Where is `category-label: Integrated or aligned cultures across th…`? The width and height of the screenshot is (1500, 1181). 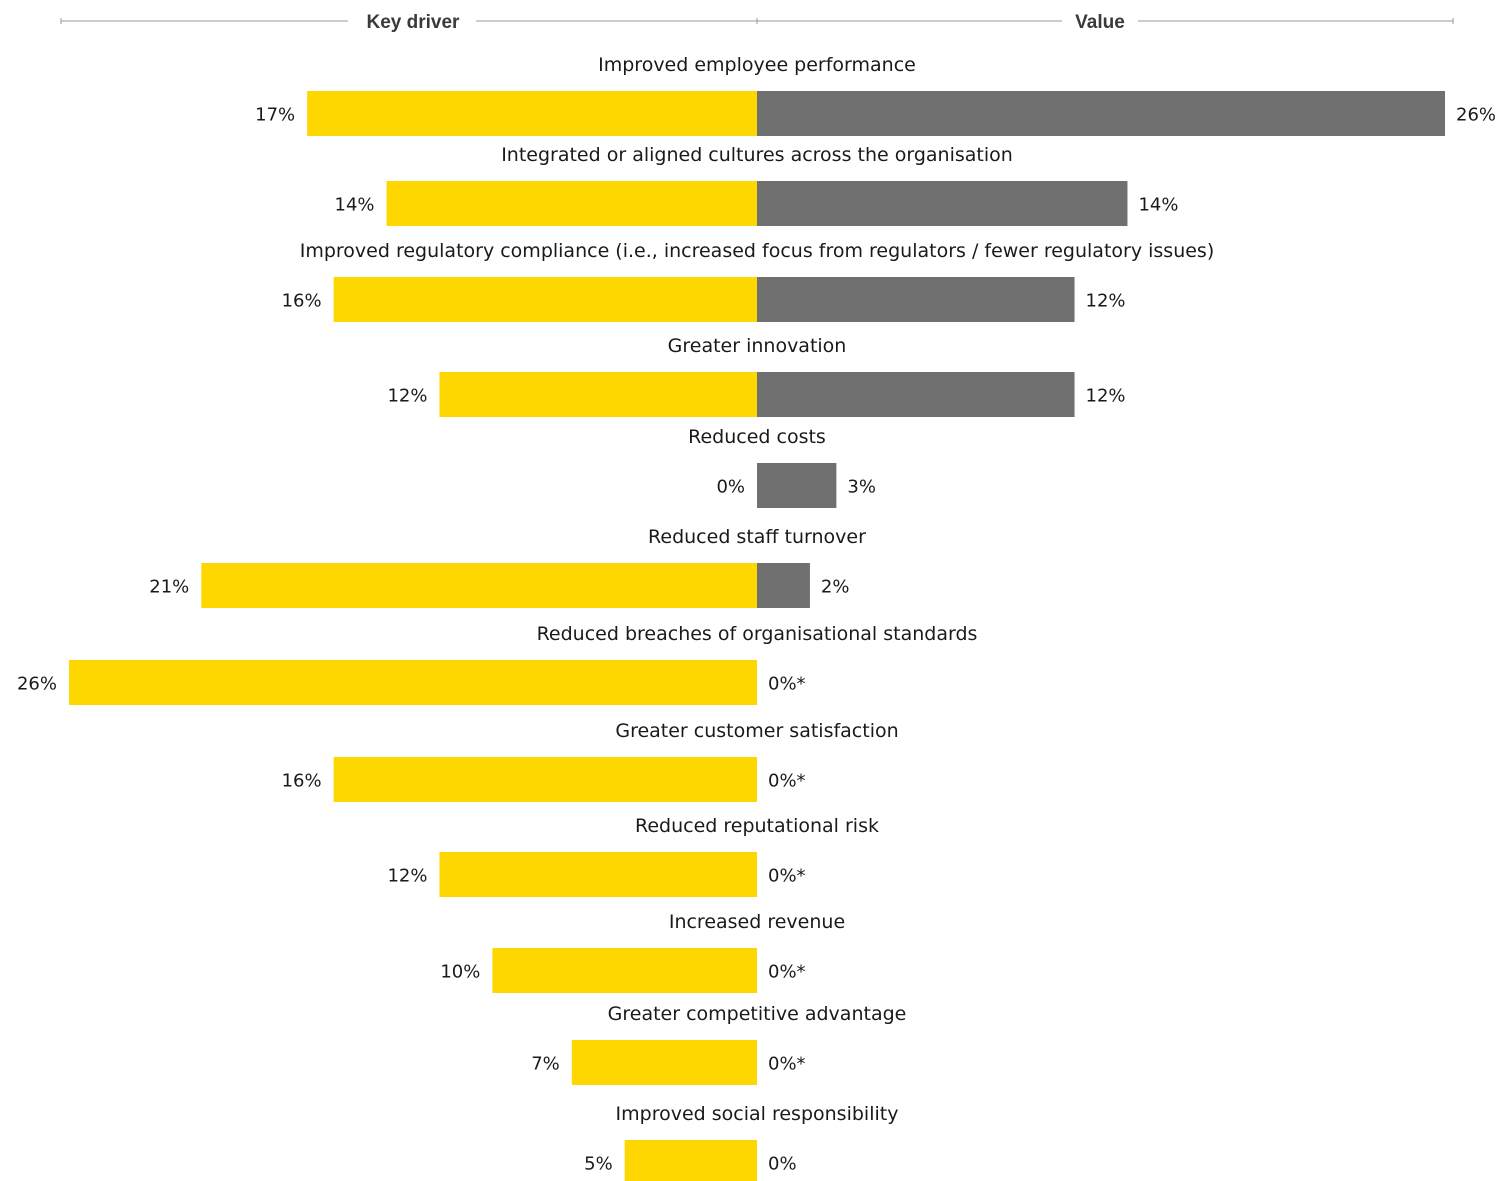 category-label: Integrated or aligned cultures across th… is located at coordinates (757, 155).